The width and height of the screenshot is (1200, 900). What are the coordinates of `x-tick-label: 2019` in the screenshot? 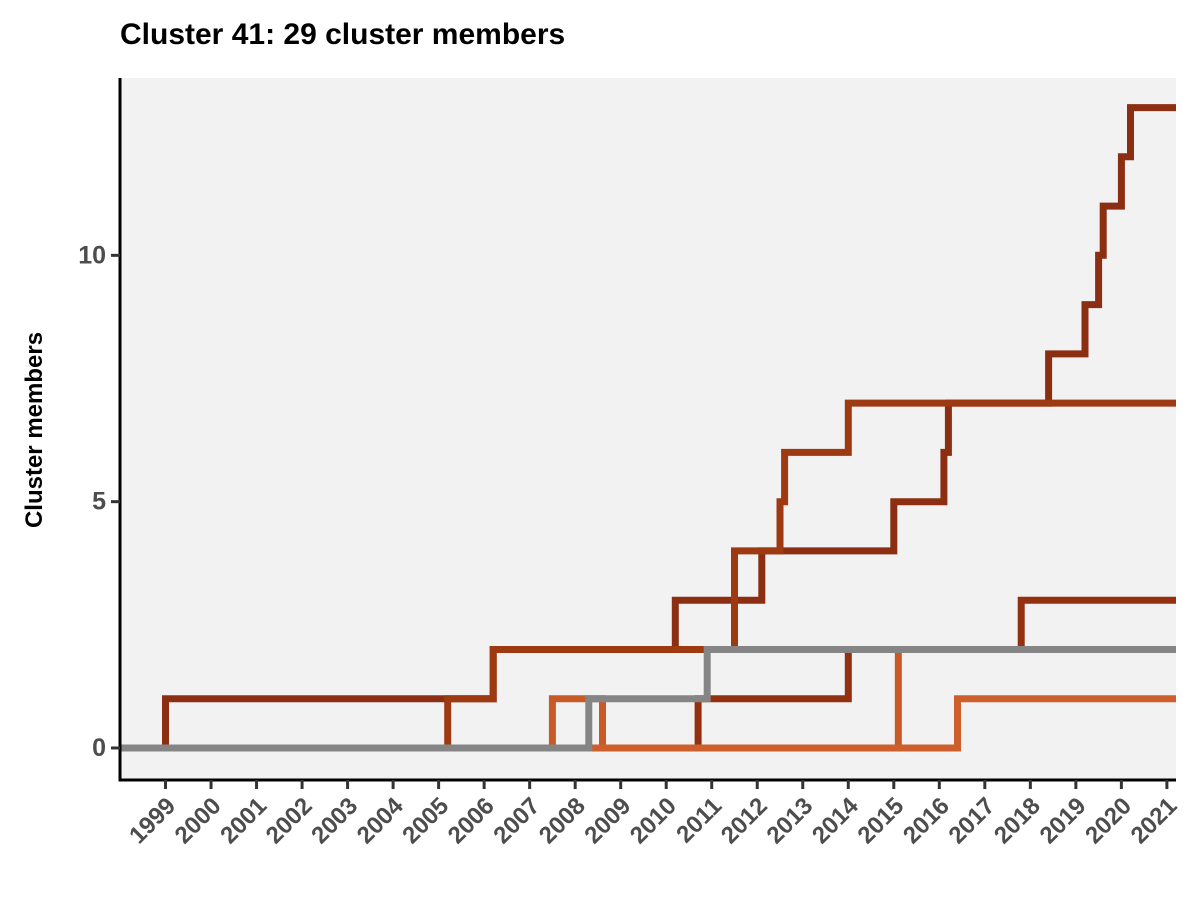 It's located at (1063, 820).